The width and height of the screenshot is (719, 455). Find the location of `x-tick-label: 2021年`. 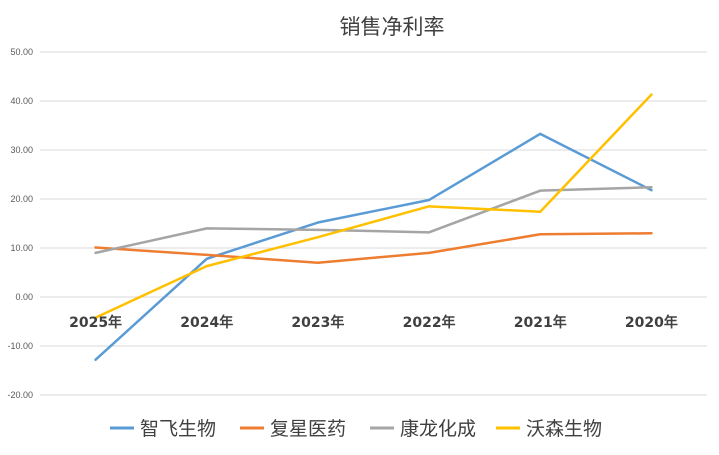

x-tick-label: 2021年 is located at coordinates (540, 322).